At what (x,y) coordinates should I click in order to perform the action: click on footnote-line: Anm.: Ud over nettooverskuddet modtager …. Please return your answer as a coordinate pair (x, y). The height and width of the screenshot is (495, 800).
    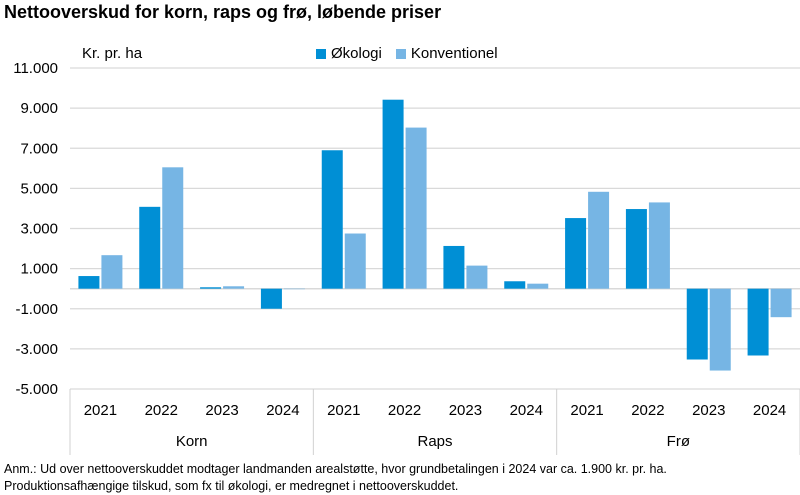
    Looking at the image, I should click on (335, 469).